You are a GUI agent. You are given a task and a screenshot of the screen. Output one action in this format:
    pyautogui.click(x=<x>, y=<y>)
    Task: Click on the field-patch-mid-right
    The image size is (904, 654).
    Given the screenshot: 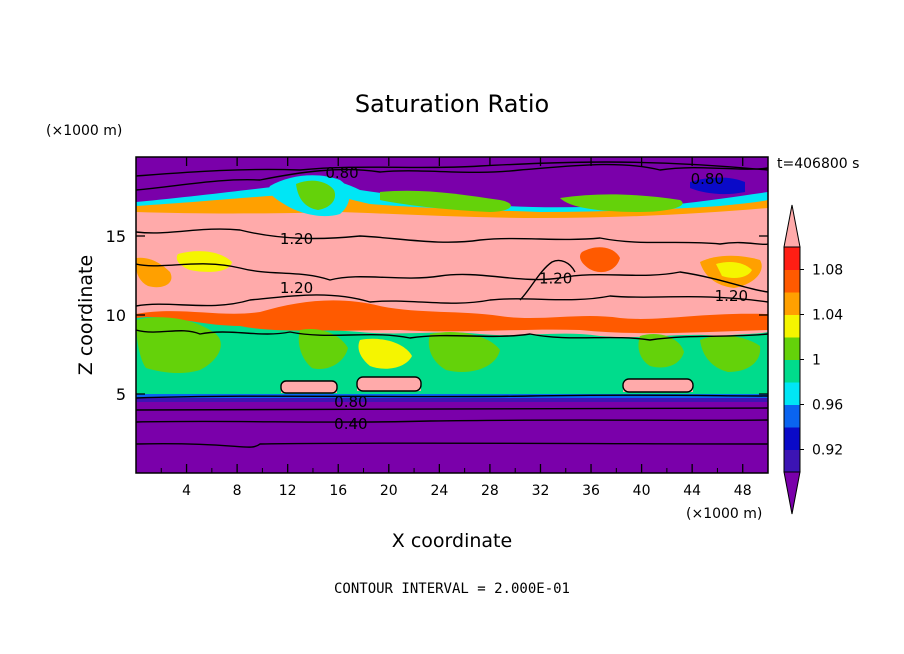 What is the action you would take?
    pyautogui.click(x=600, y=260)
    